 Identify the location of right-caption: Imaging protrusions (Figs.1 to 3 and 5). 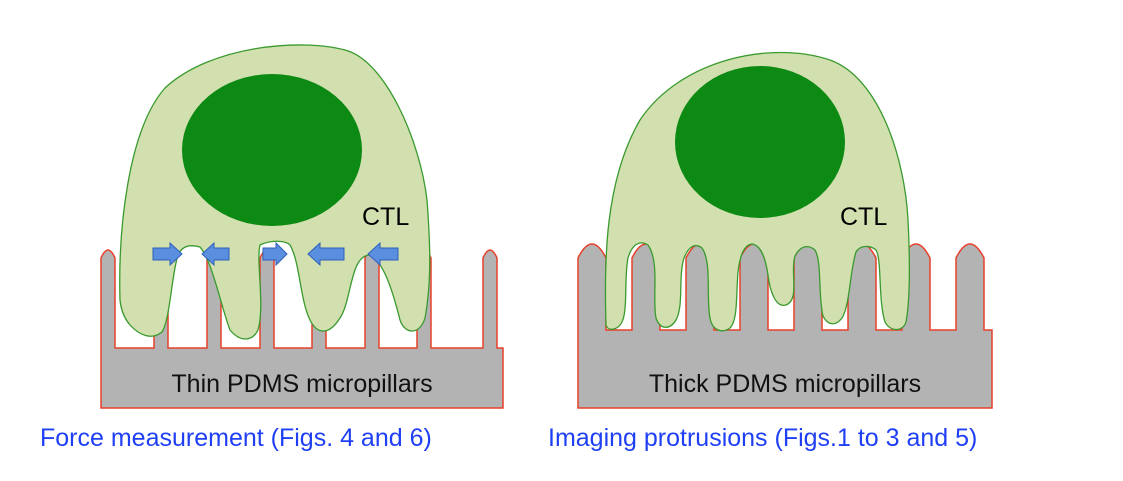
(763, 438).